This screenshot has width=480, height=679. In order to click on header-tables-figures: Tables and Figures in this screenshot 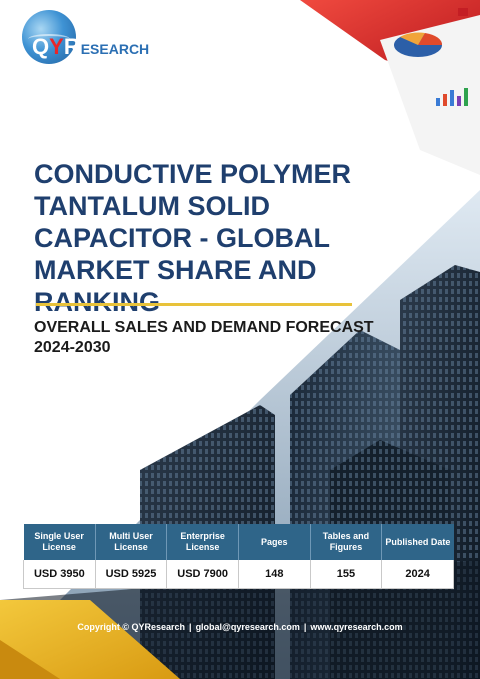, I will do `click(346, 542)`.